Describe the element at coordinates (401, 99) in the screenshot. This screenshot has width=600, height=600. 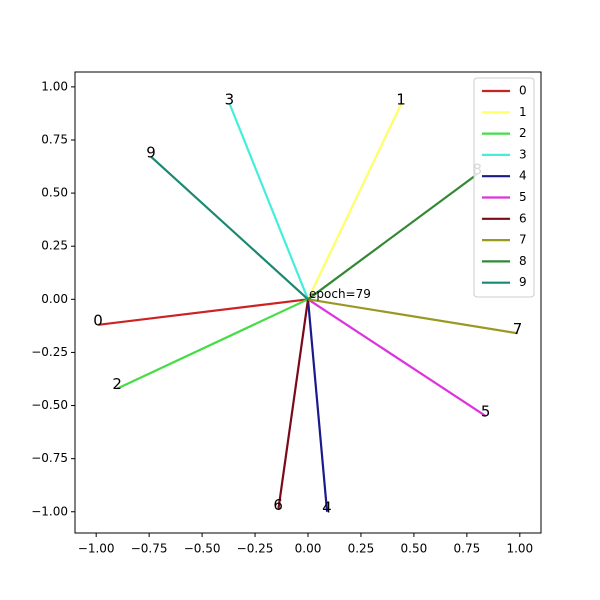
I see `point-label: 1` at that location.